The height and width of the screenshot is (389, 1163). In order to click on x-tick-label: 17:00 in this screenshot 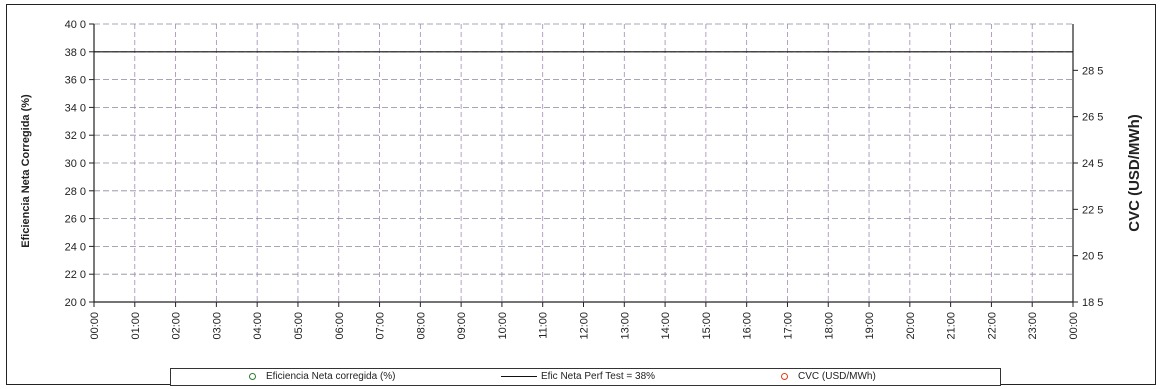, I will do `click(788, 326)`.